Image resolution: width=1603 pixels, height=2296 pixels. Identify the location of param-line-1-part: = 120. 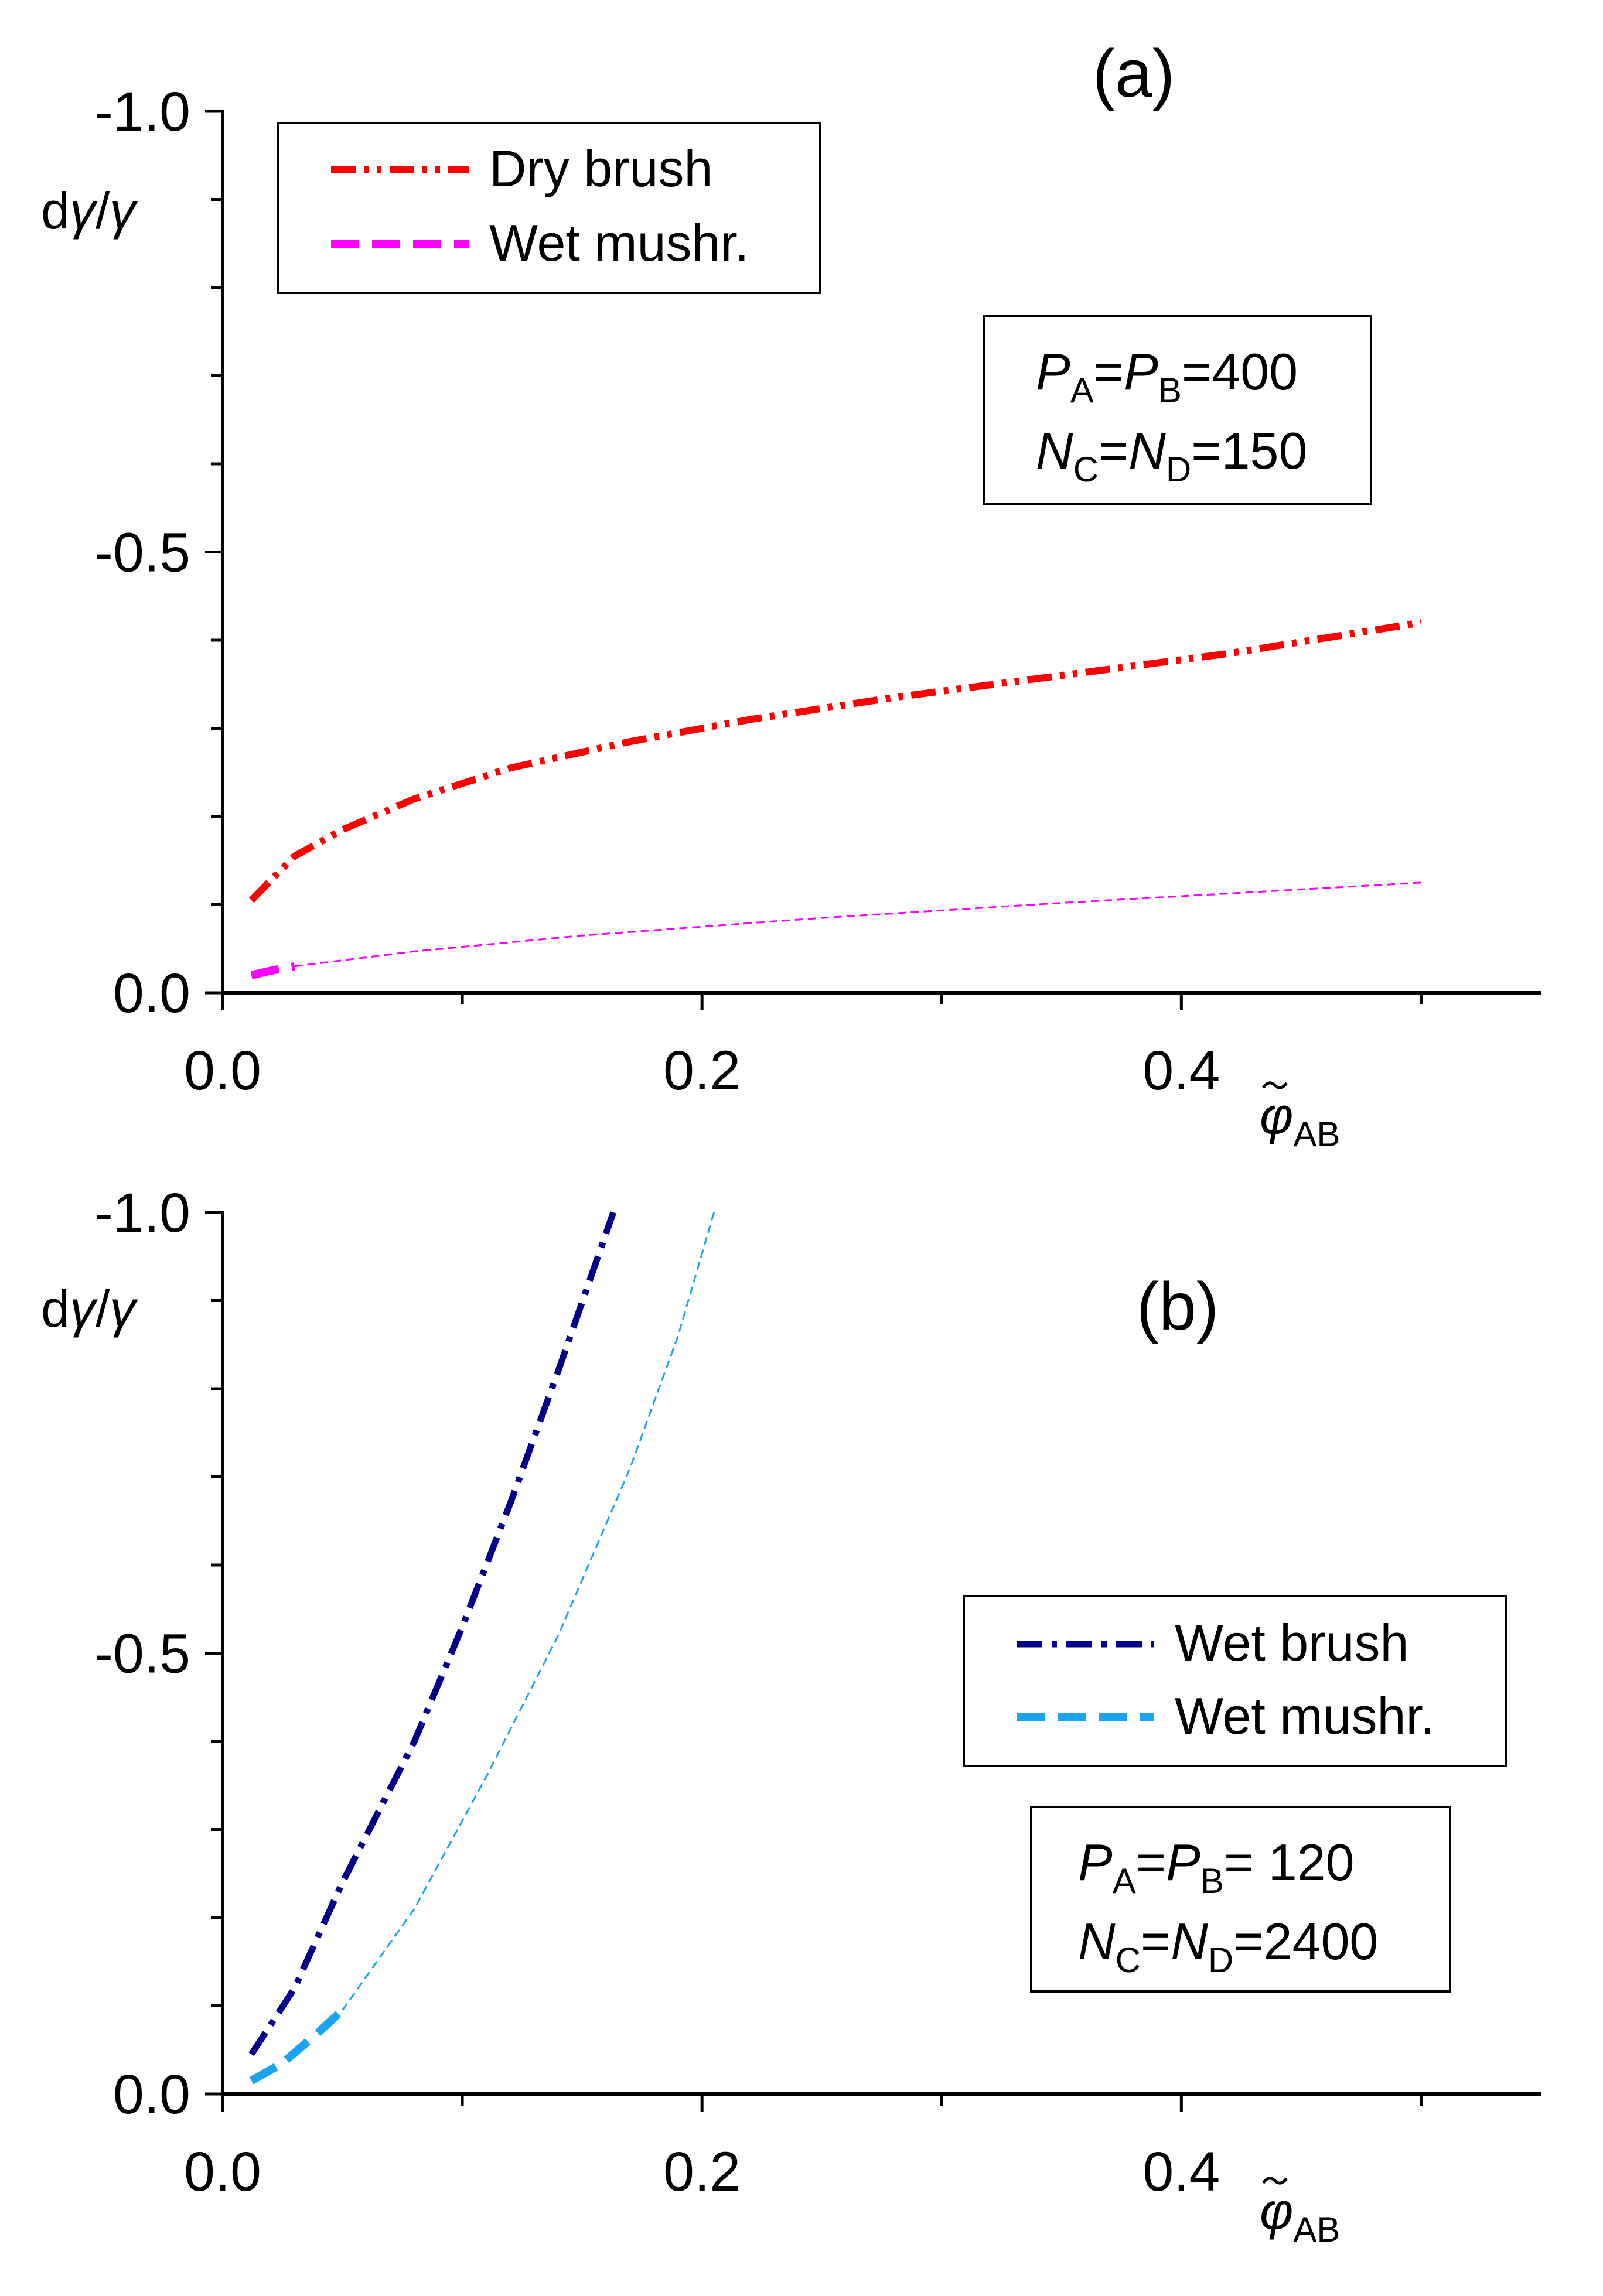
(1289, 1862).